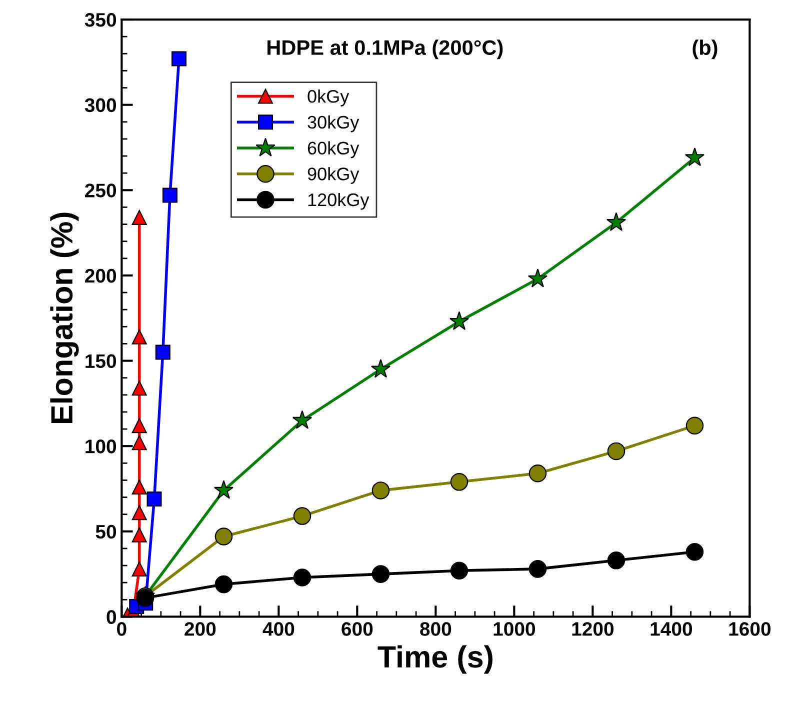  I want to click on x-tick-label: 1000, so click(515, 629).